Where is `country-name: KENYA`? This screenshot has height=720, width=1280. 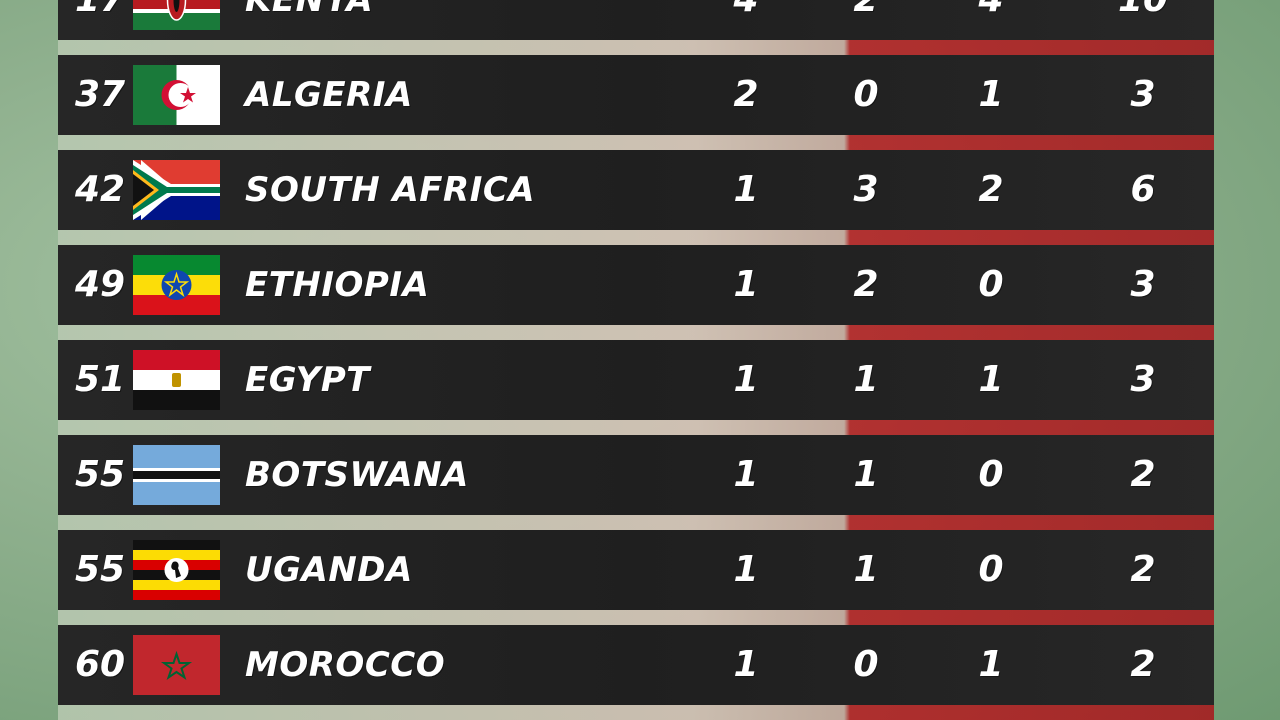 country-name: KENYA is located at coordinates (309, 10).